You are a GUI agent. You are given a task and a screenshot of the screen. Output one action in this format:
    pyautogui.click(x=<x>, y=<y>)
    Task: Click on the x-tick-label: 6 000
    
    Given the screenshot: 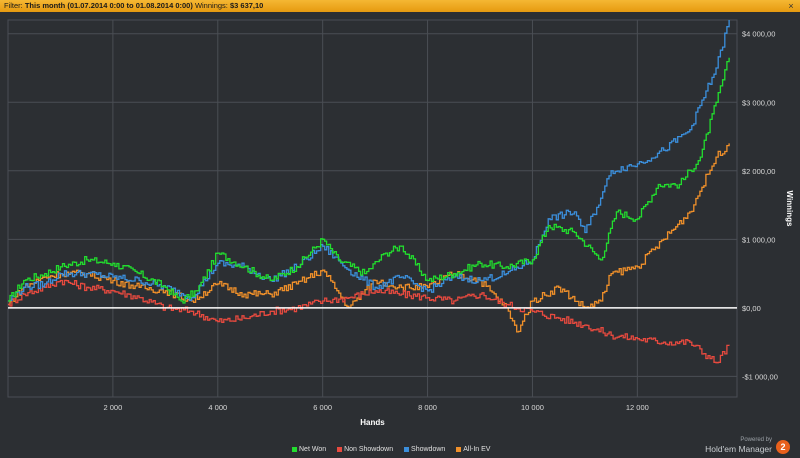 What is the action you would take?
    pyautogui.click(x=322, y=407)
    